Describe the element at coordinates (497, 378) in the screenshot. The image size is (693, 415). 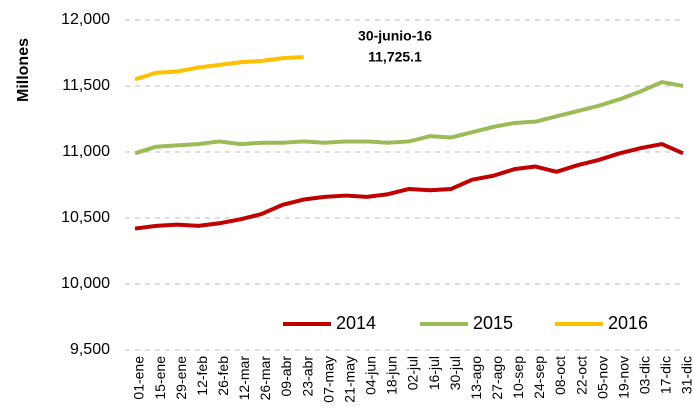
I see `x-tick-label: 27-ago` at that location.